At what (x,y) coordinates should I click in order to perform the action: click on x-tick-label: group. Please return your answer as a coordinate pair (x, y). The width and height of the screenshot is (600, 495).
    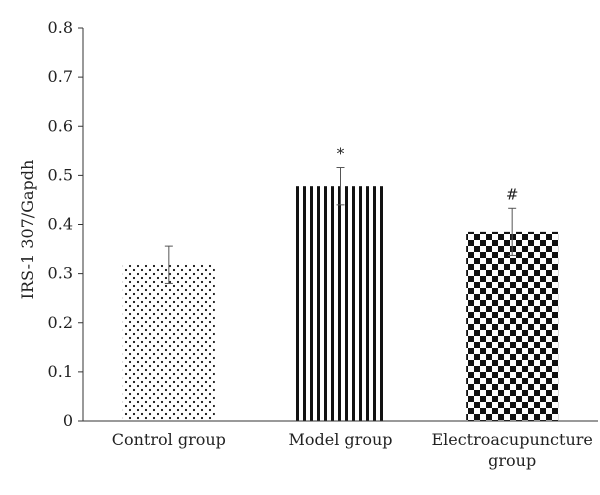
    Looking at the image, I should click on (512, 460).